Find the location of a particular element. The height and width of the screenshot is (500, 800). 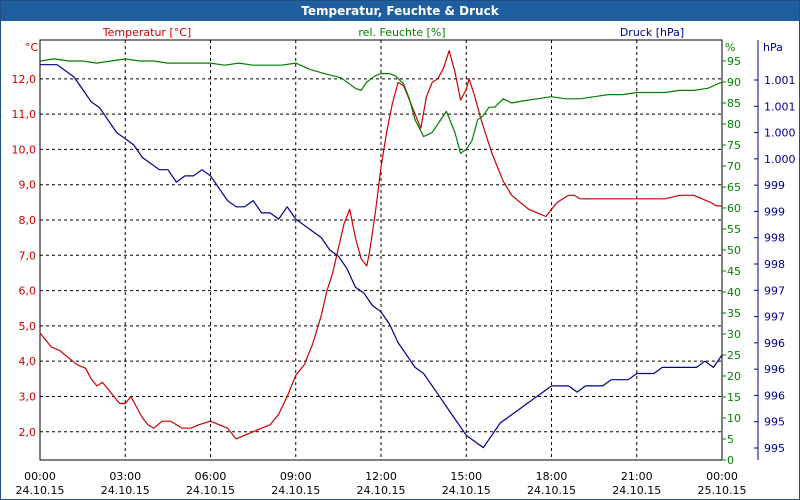

hum-axis-unit: % is located at coordinates (730, 47).